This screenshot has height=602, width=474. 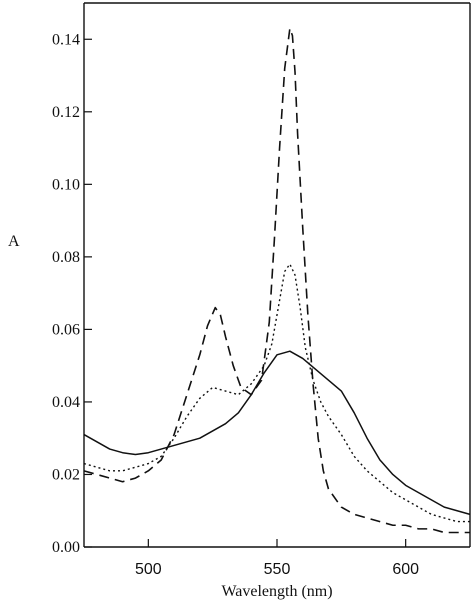 I want to click on y-tick-label: 0.02, so click(x=66, y=474).